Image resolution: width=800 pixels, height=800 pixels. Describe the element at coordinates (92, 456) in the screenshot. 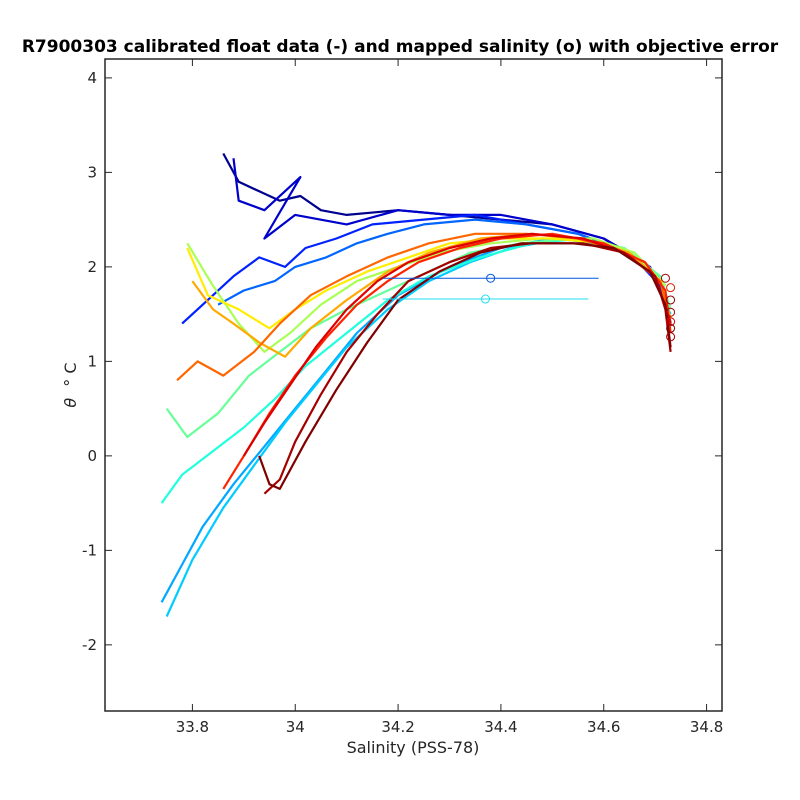

I see `y-tick-label: 0` at that location.